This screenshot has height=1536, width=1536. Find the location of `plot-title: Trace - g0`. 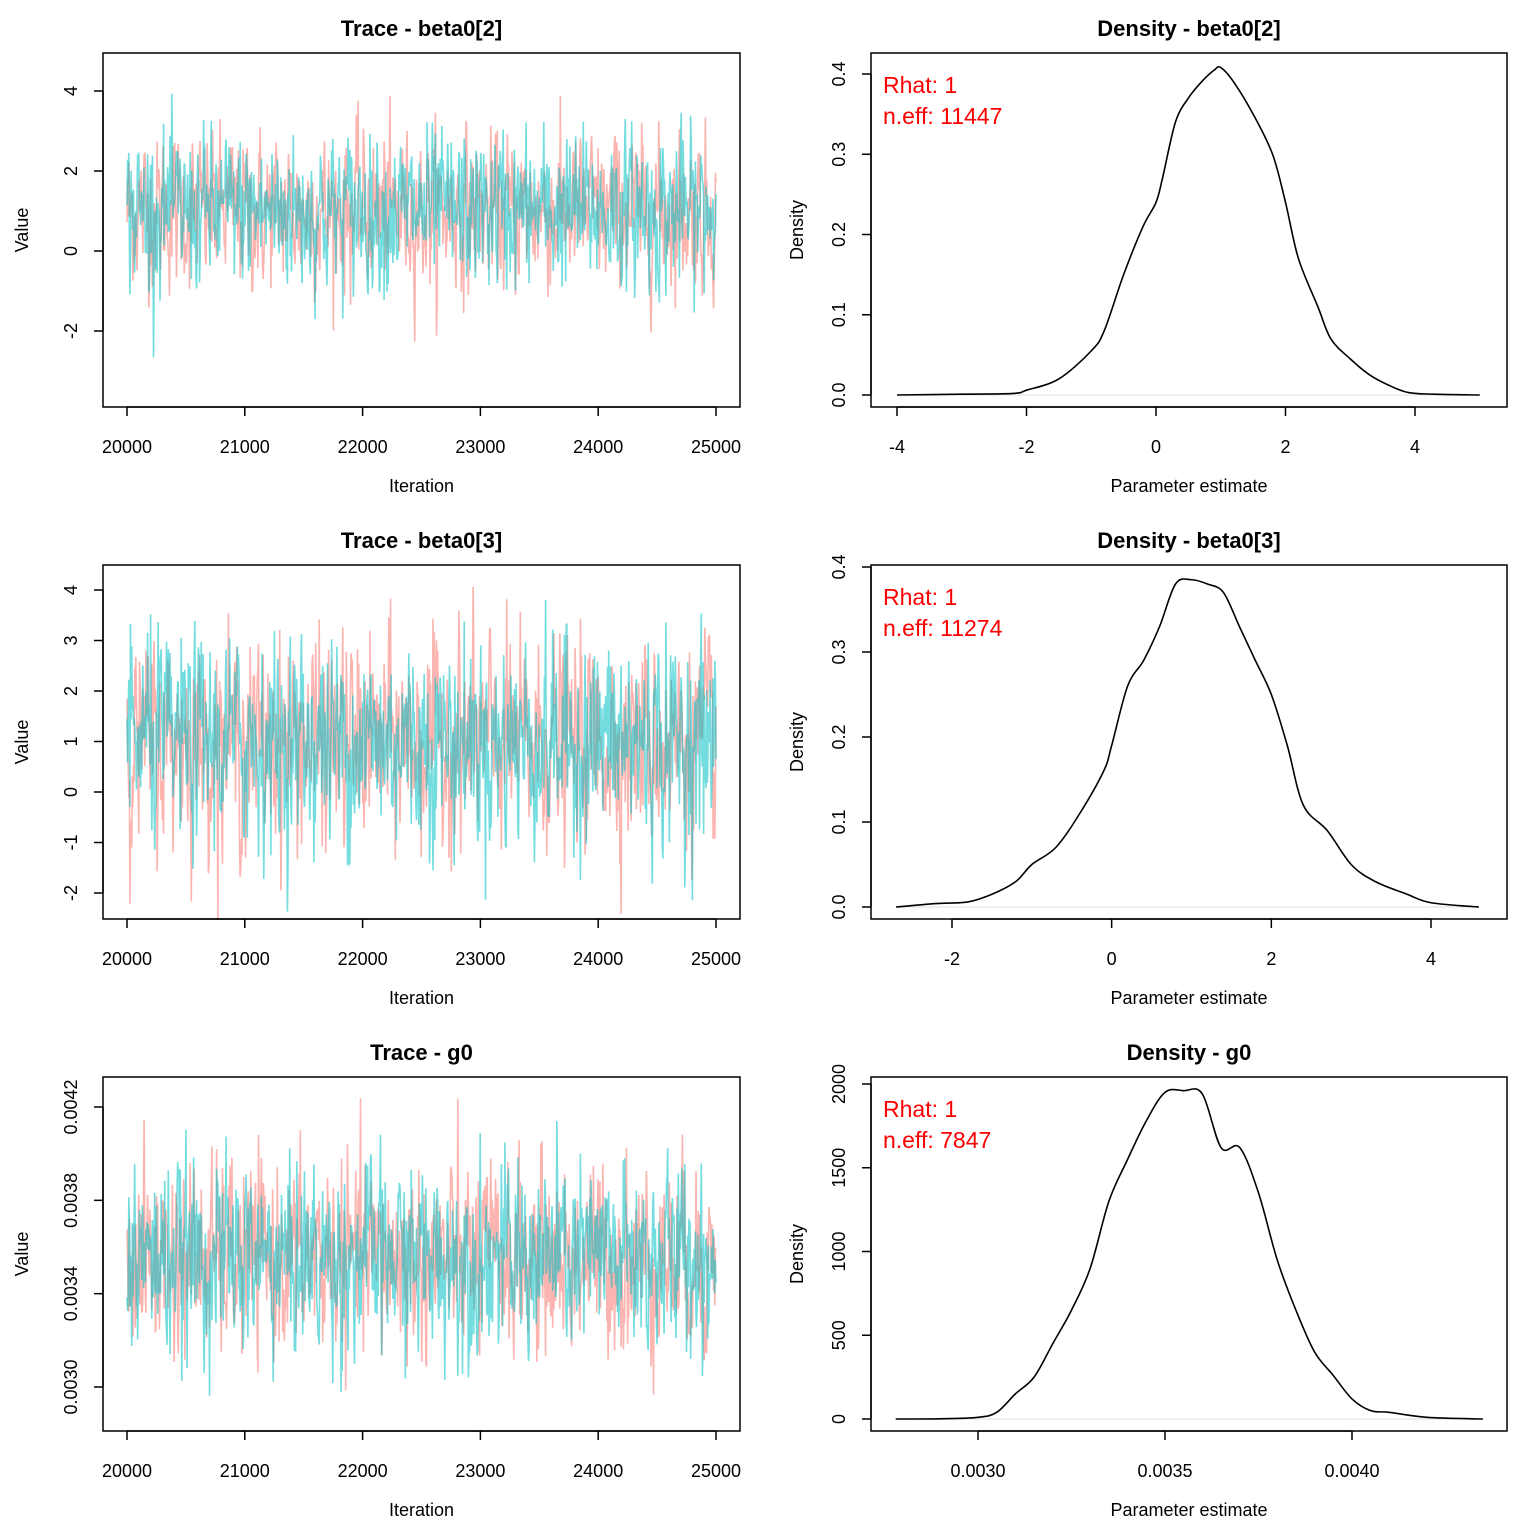

plot-title: Trace - g0 is located at coordinates (421, 1052).